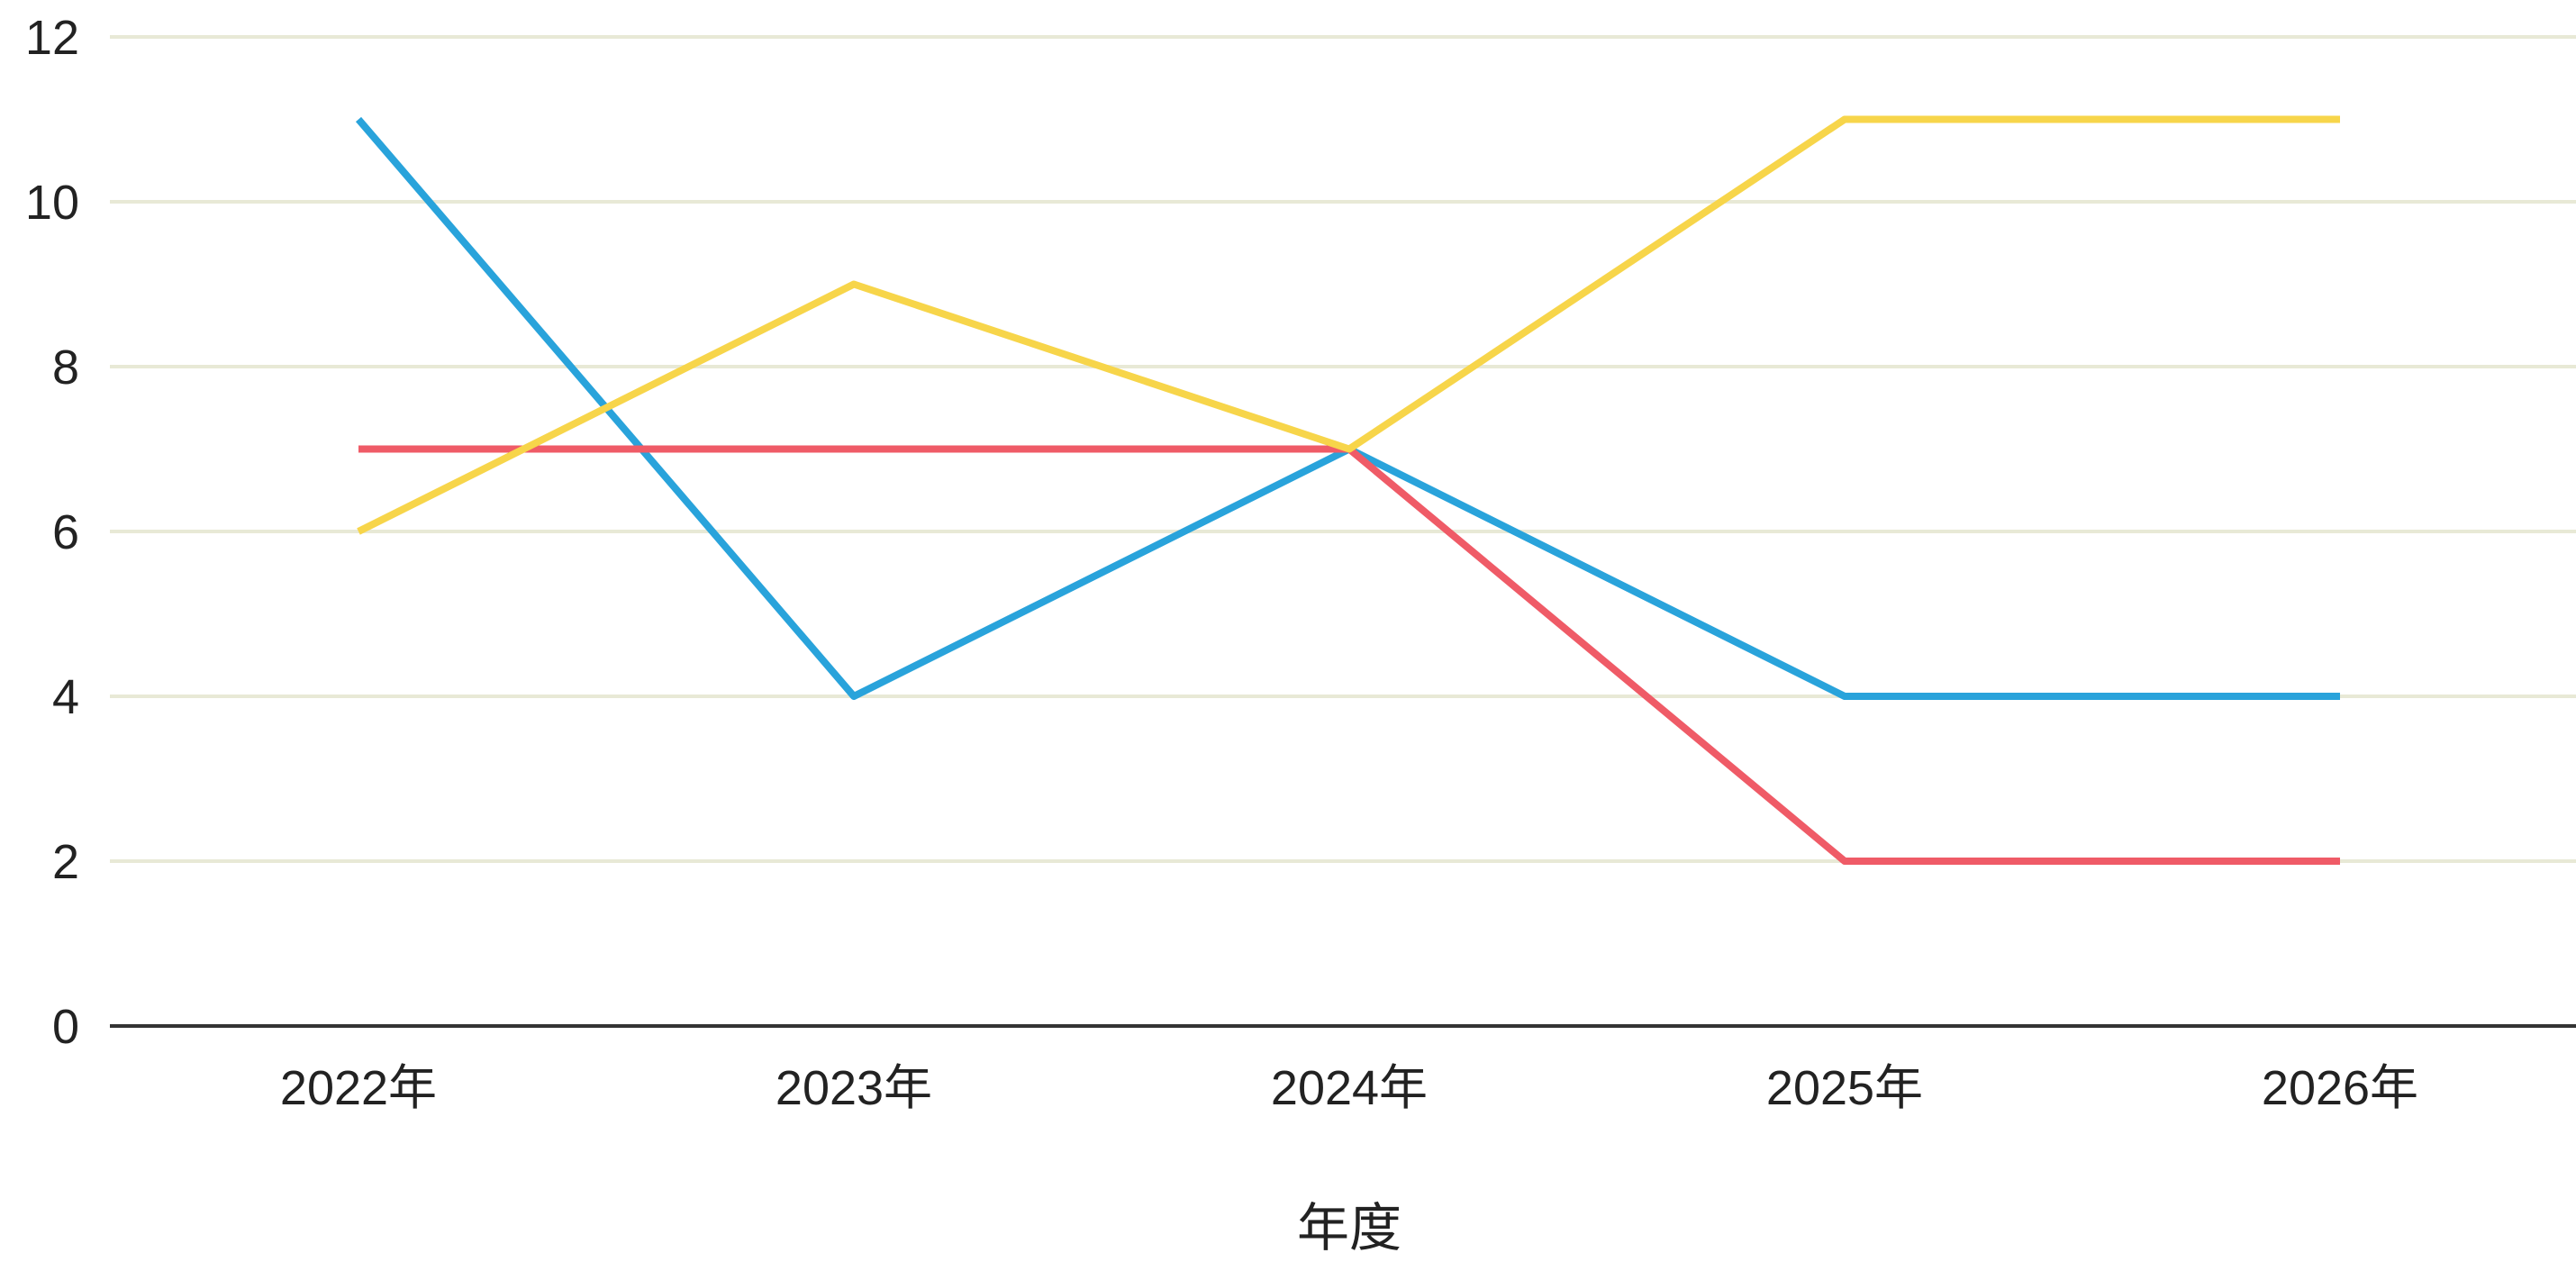 This screenshot has height=1262, width=2576. Describe the element at coordinates (854, 1088) in the screenshot. I see `x-tick-label: 2023年` at that location.